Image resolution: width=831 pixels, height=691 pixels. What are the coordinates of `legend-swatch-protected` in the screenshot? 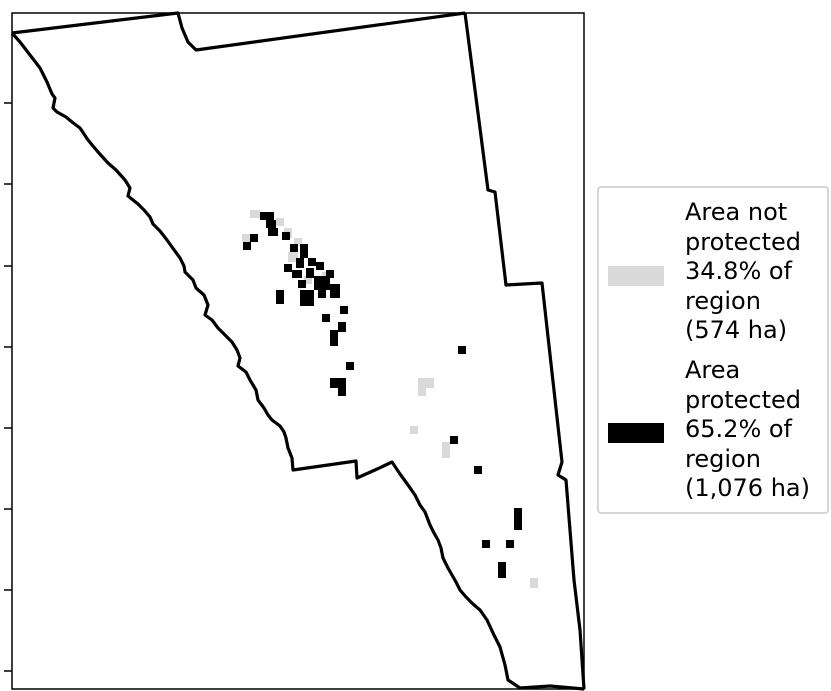 It's located at (636, 433).